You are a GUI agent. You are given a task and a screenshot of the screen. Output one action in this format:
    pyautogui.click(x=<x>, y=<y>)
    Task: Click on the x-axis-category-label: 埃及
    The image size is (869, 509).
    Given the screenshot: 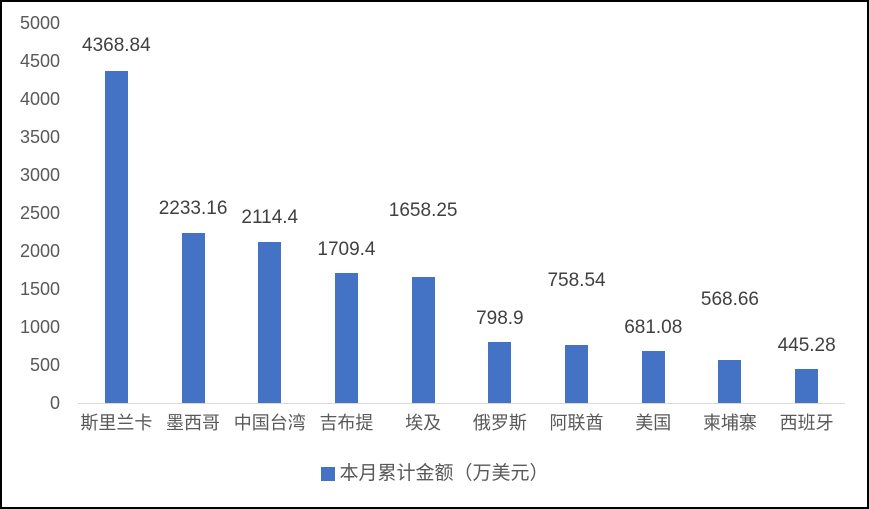 What is the action you would take?
    pyautogui.click(x=423, y=423)
    